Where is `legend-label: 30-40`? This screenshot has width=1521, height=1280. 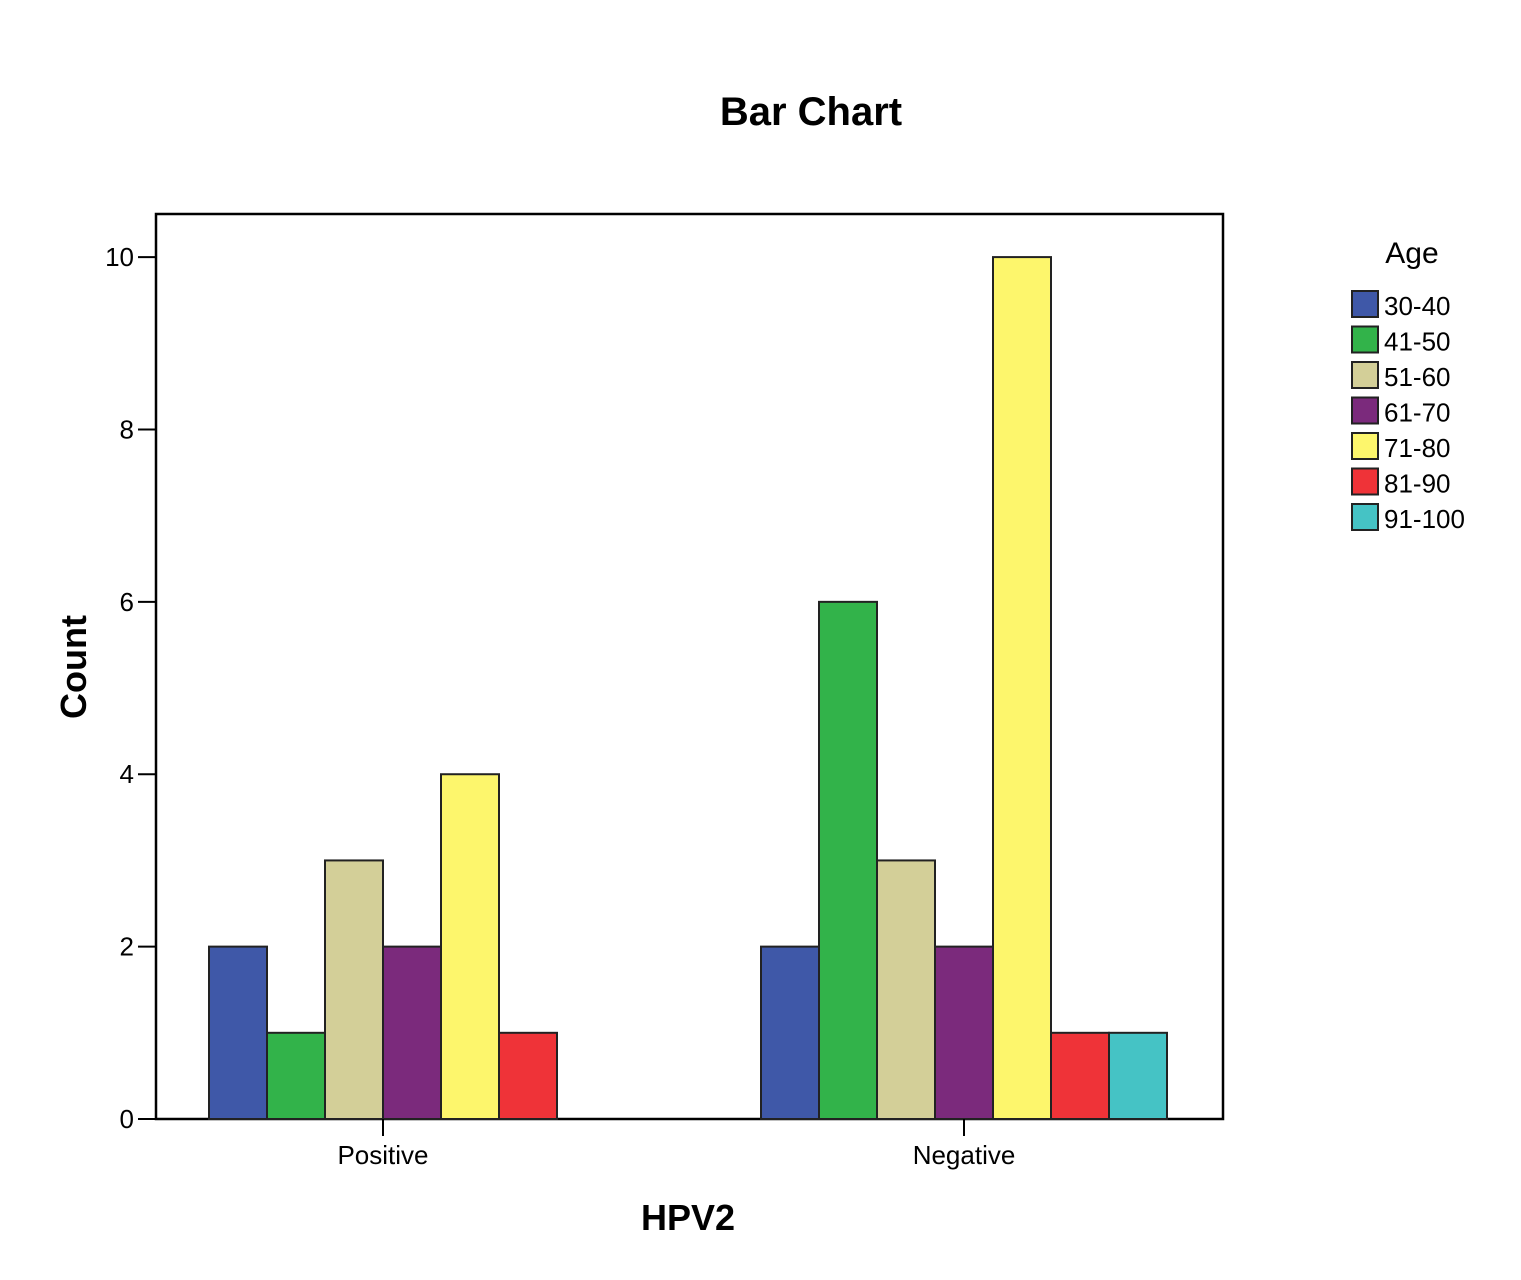 legend-label: 30-40 is located at coordinates (1417, 306).